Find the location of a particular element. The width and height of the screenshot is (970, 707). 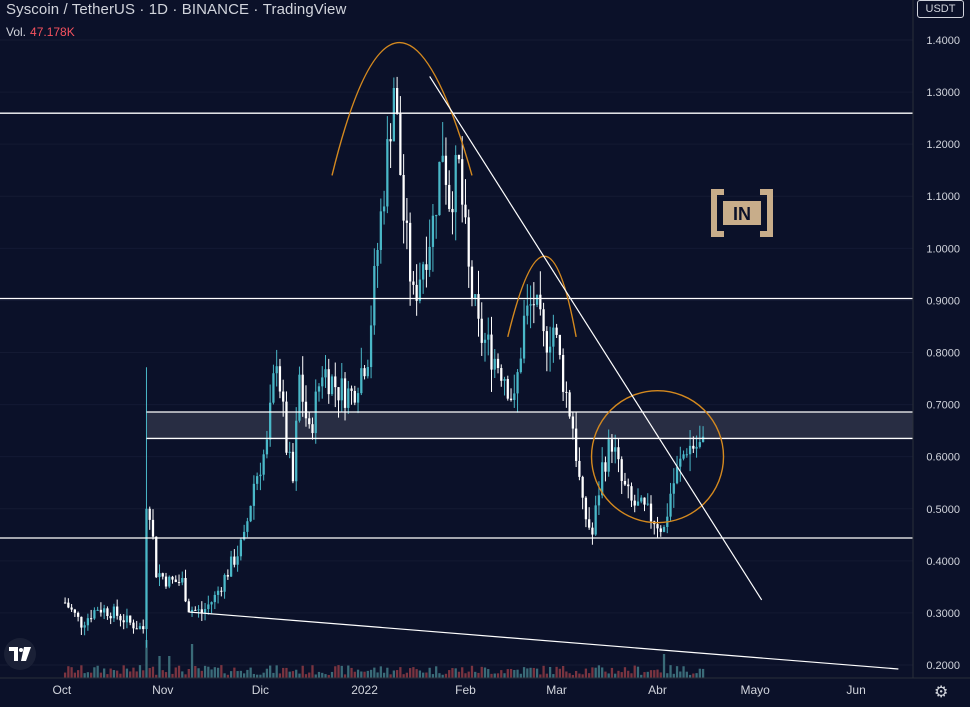

x-tick-label: Mar is located at coordinates (556, 690).